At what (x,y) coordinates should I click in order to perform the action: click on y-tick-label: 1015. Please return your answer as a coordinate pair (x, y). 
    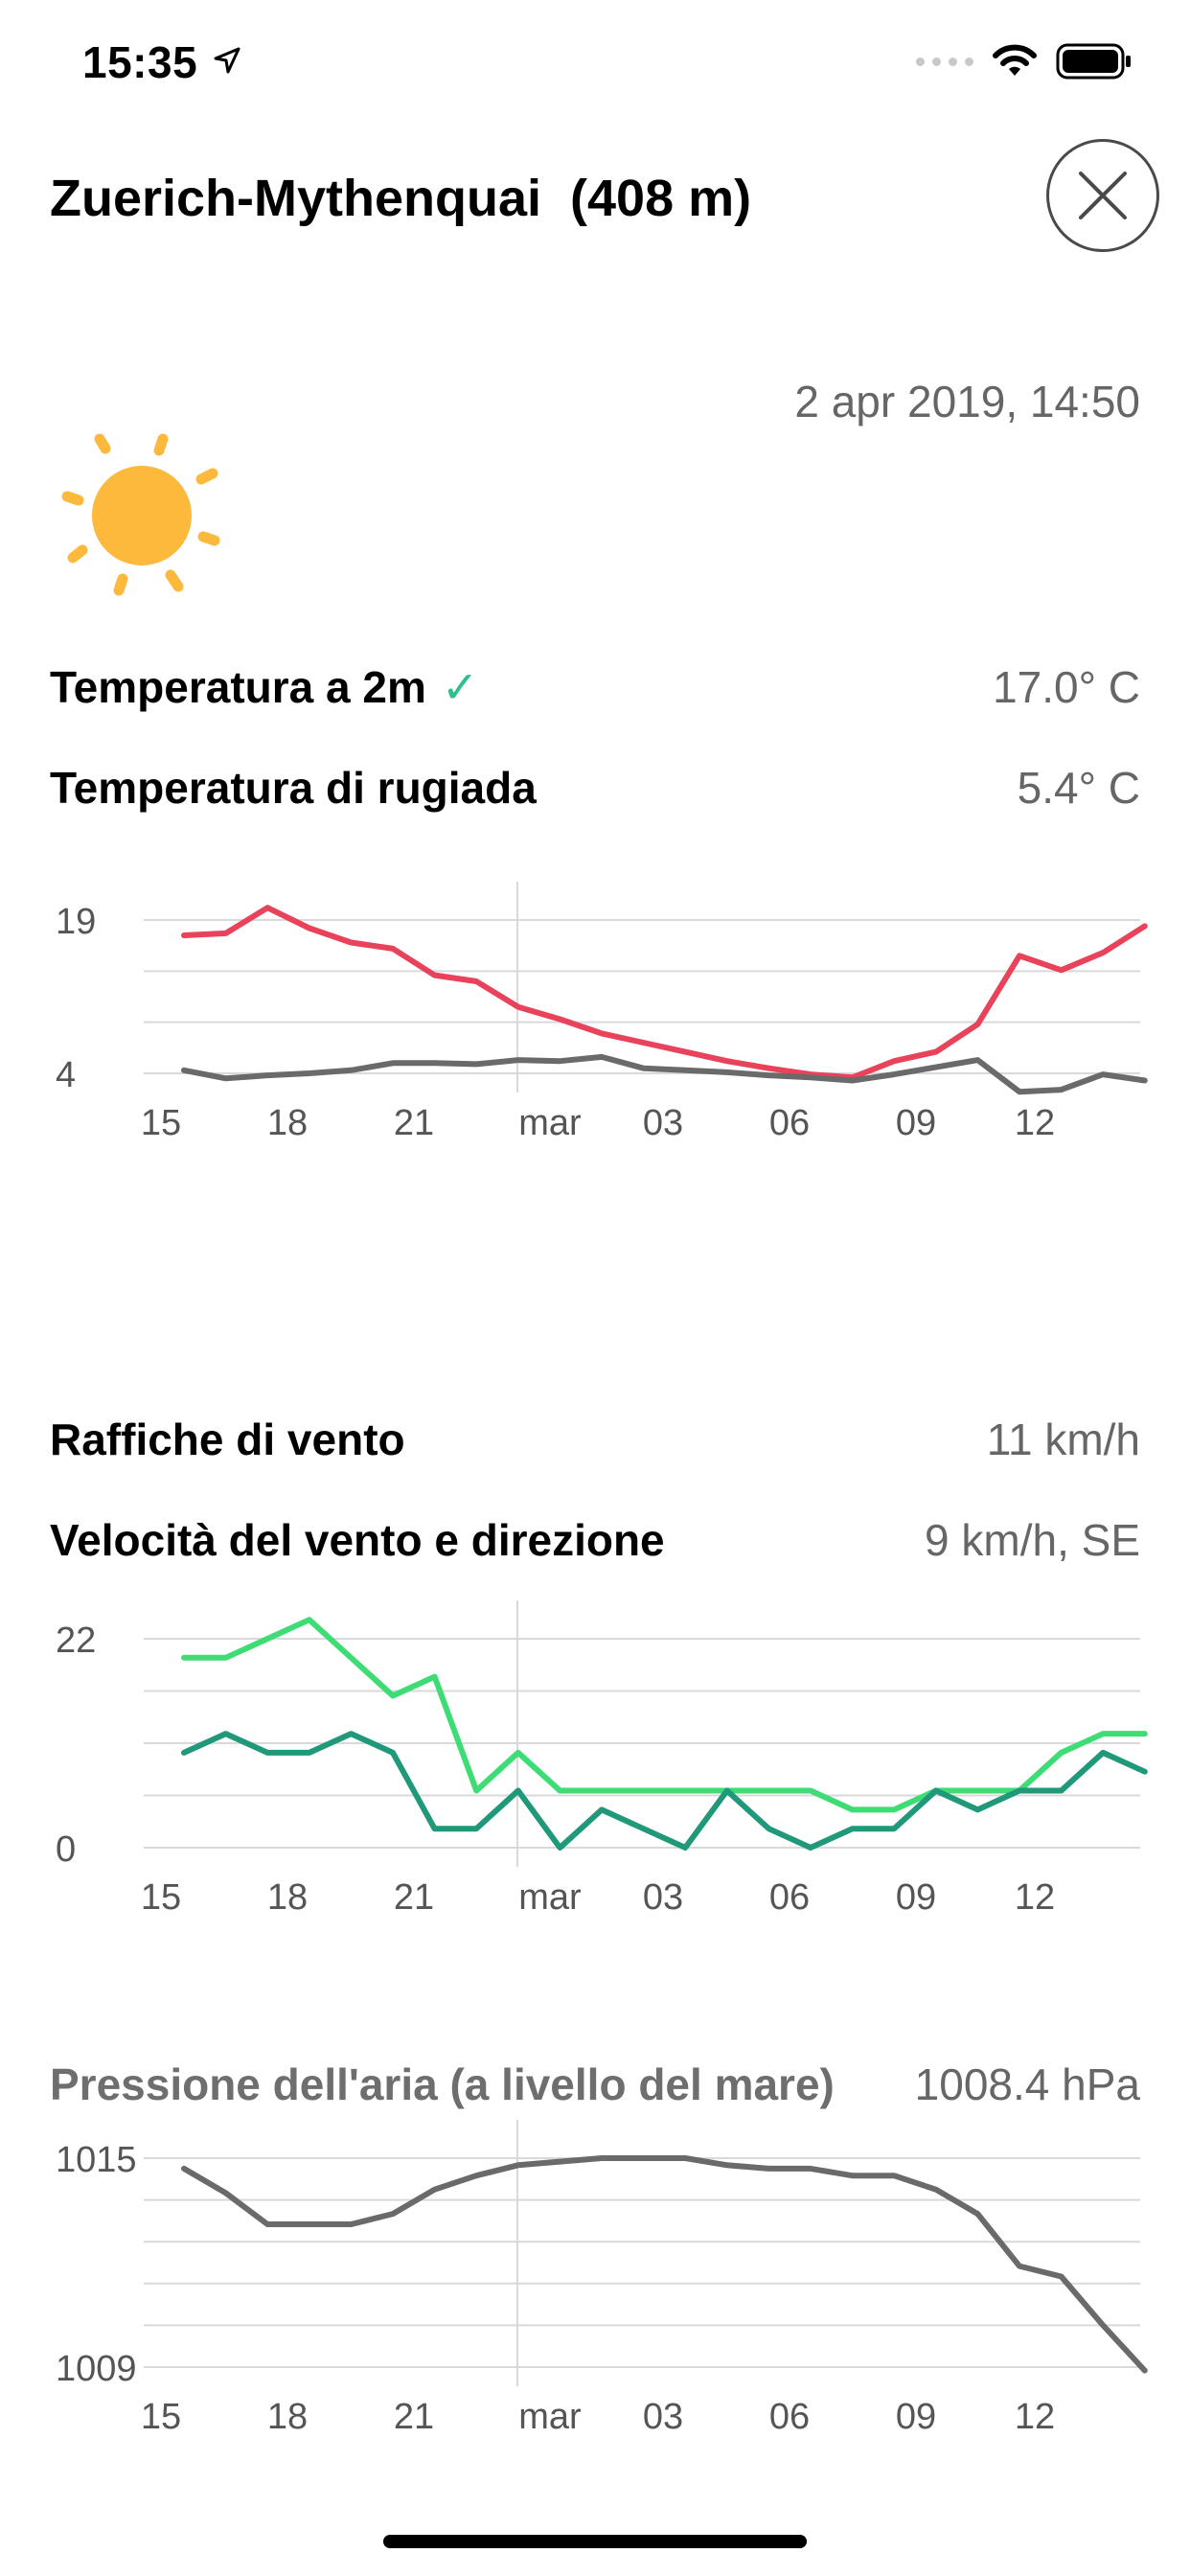
    Looking at the image, I should click on (97, 2160).